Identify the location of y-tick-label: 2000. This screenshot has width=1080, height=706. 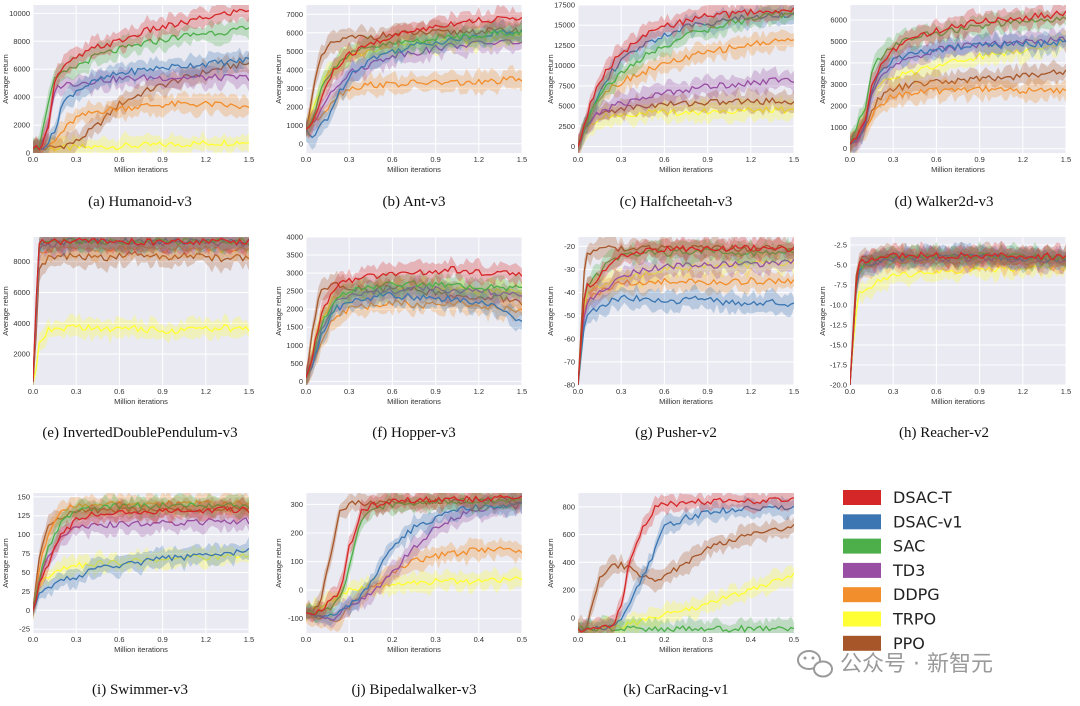
(294, 309).